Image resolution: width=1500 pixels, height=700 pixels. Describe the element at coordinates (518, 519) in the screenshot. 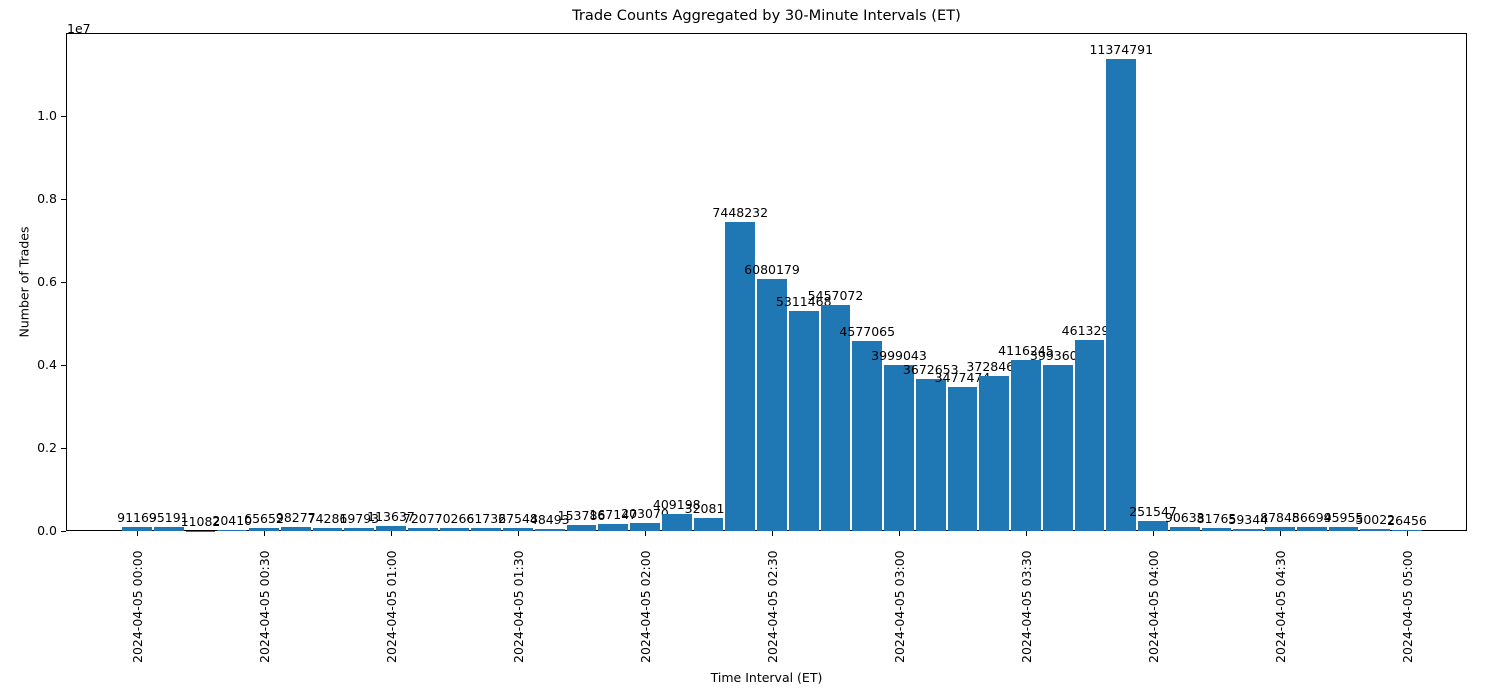

I see `bar-value-label: 67548` at that location.